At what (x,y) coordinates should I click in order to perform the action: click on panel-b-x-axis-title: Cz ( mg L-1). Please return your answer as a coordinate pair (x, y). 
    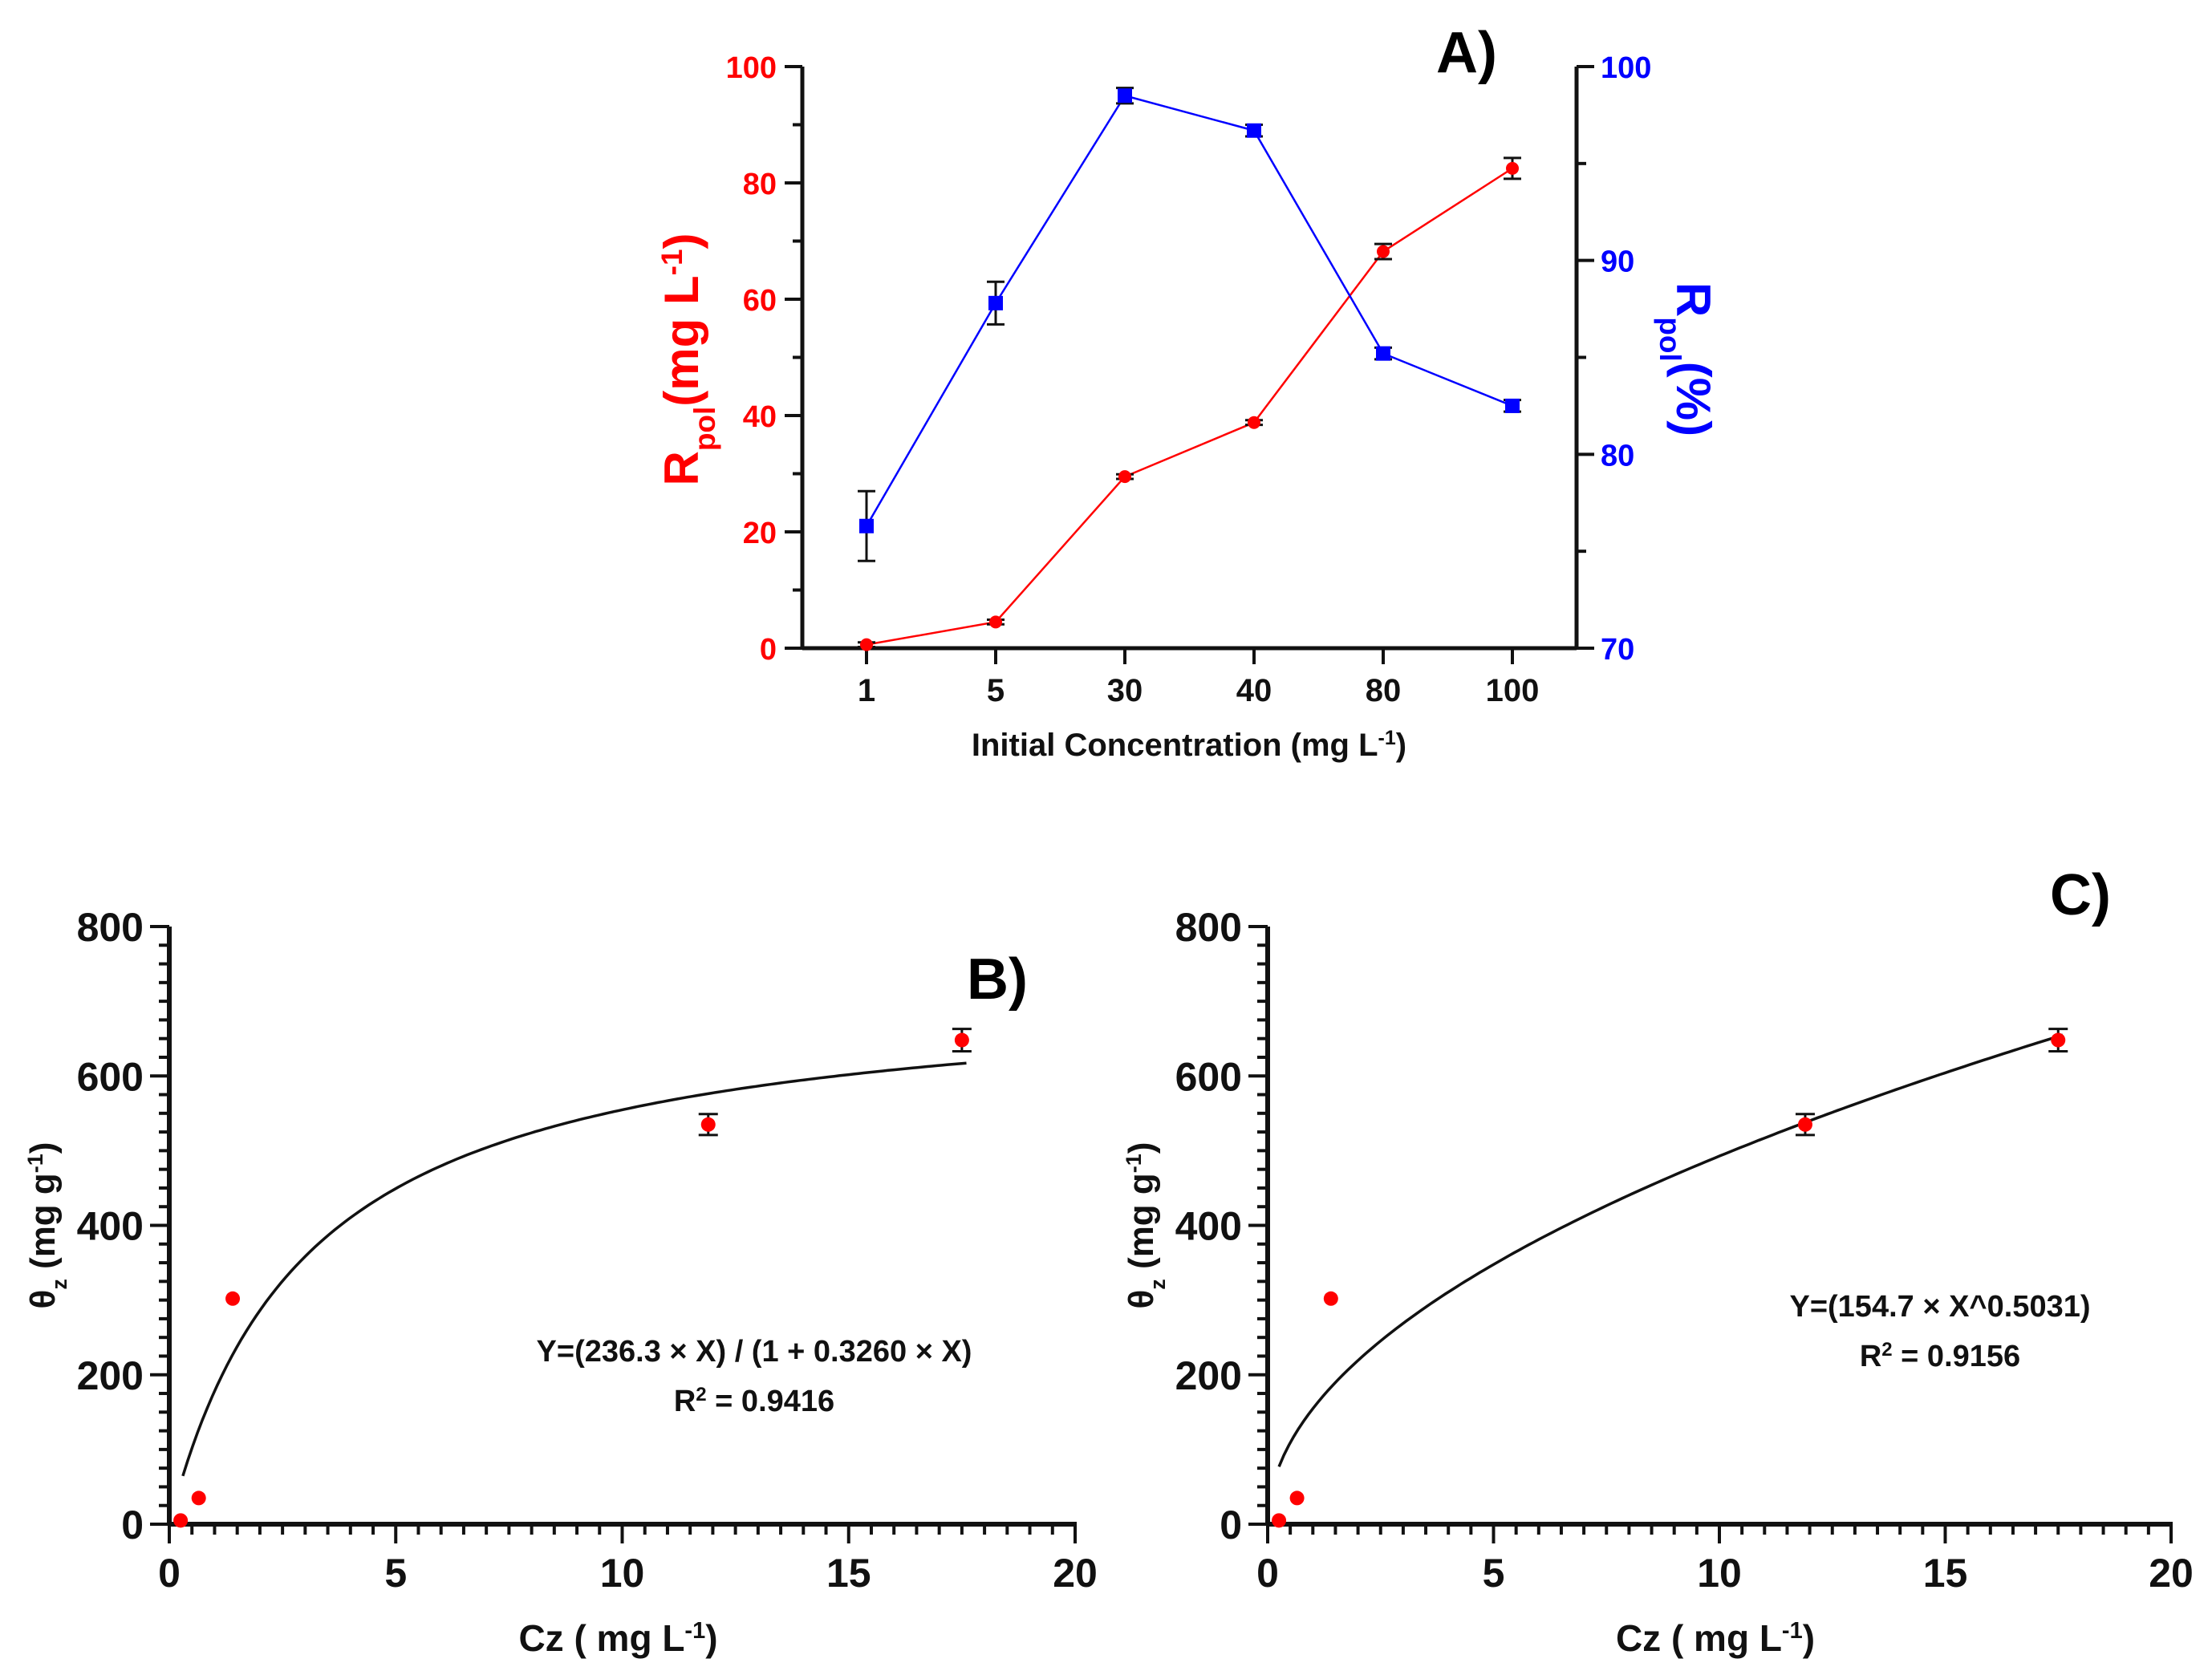
    Looking at the image, I should click on (617, 1638).